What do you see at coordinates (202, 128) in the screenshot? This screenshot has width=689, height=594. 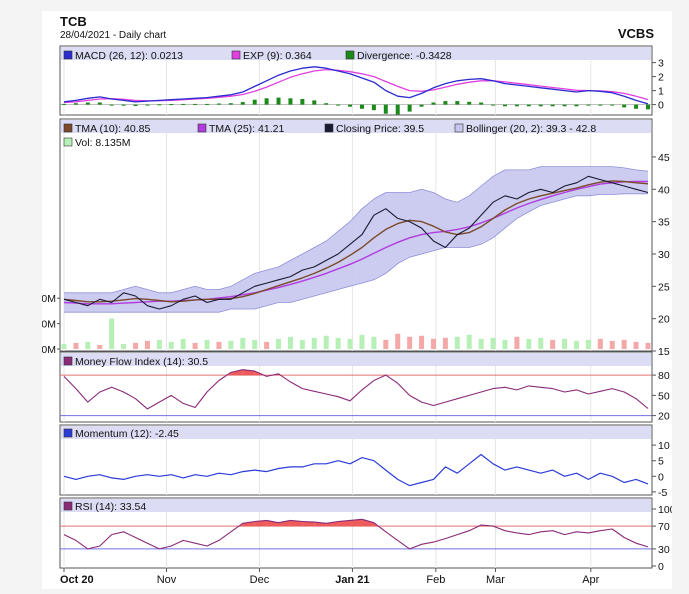 I see `tma25-legend-swatch` at bounding box center [202, 128].